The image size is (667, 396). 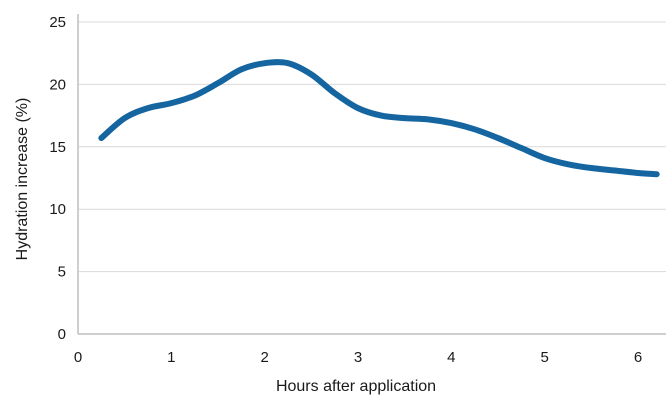 What do you see at coordinates (57, 209) in the screenshot?
I see `y-tick-label: 10` at bounding box center [57, 209].